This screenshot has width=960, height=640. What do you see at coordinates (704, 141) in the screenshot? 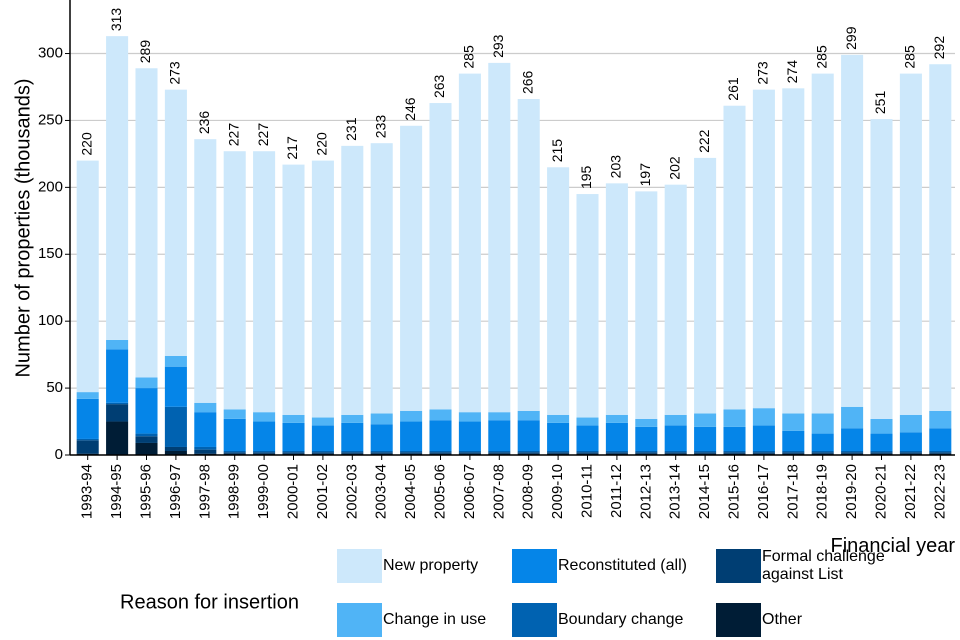
I see `total-label: 222` at bounding box center [704, 141].